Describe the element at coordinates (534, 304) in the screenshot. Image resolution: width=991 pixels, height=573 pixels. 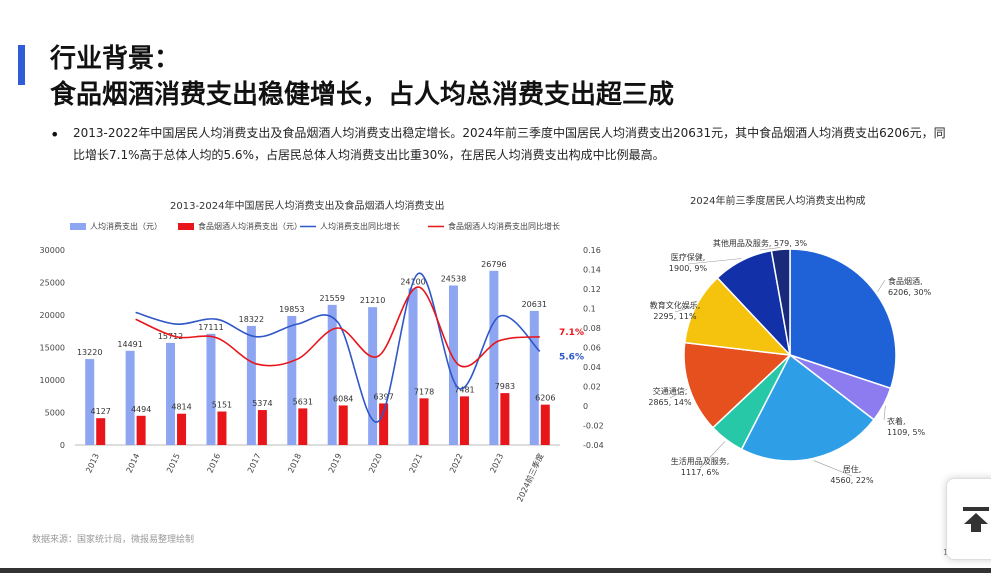
I see `bar-total-data-label: 20631` at that location.